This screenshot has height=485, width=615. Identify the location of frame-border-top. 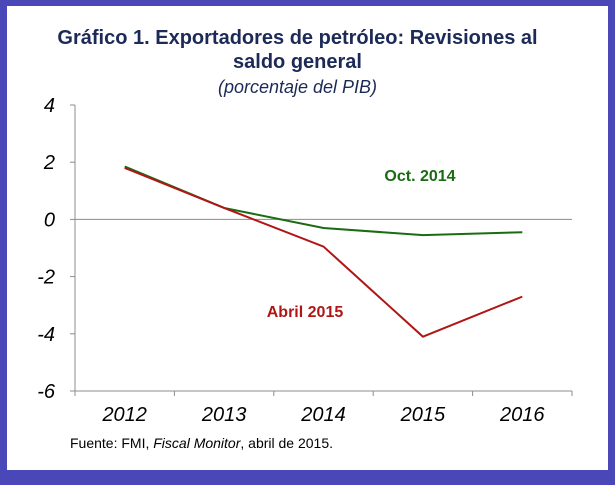
(307, 3).